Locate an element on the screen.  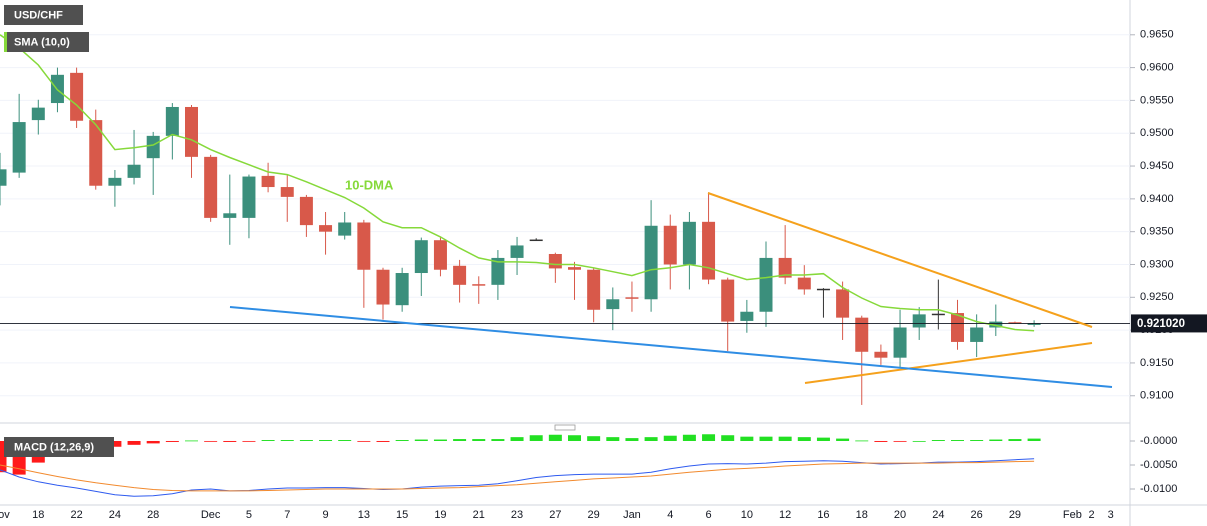
y-tick-label: 0.9400 is located at coordinates (1157, 199).